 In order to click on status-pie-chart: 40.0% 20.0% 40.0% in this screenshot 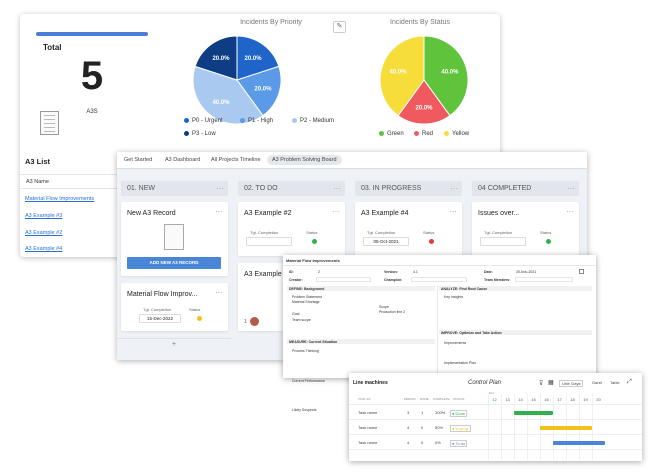, I will do `click(424, 80)`.